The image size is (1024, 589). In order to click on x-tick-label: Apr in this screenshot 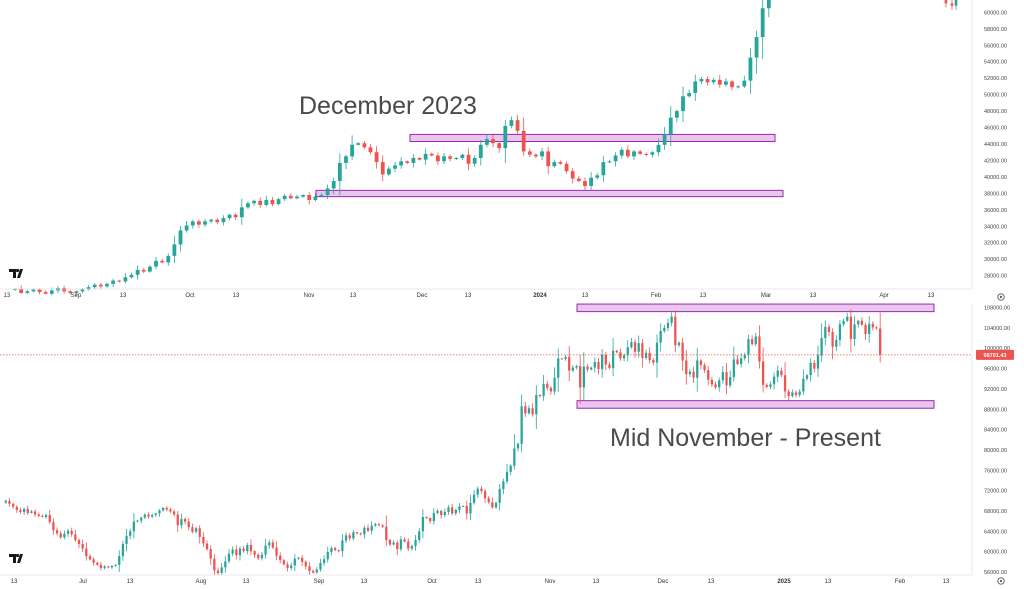, I will do `click(883, 296)`.